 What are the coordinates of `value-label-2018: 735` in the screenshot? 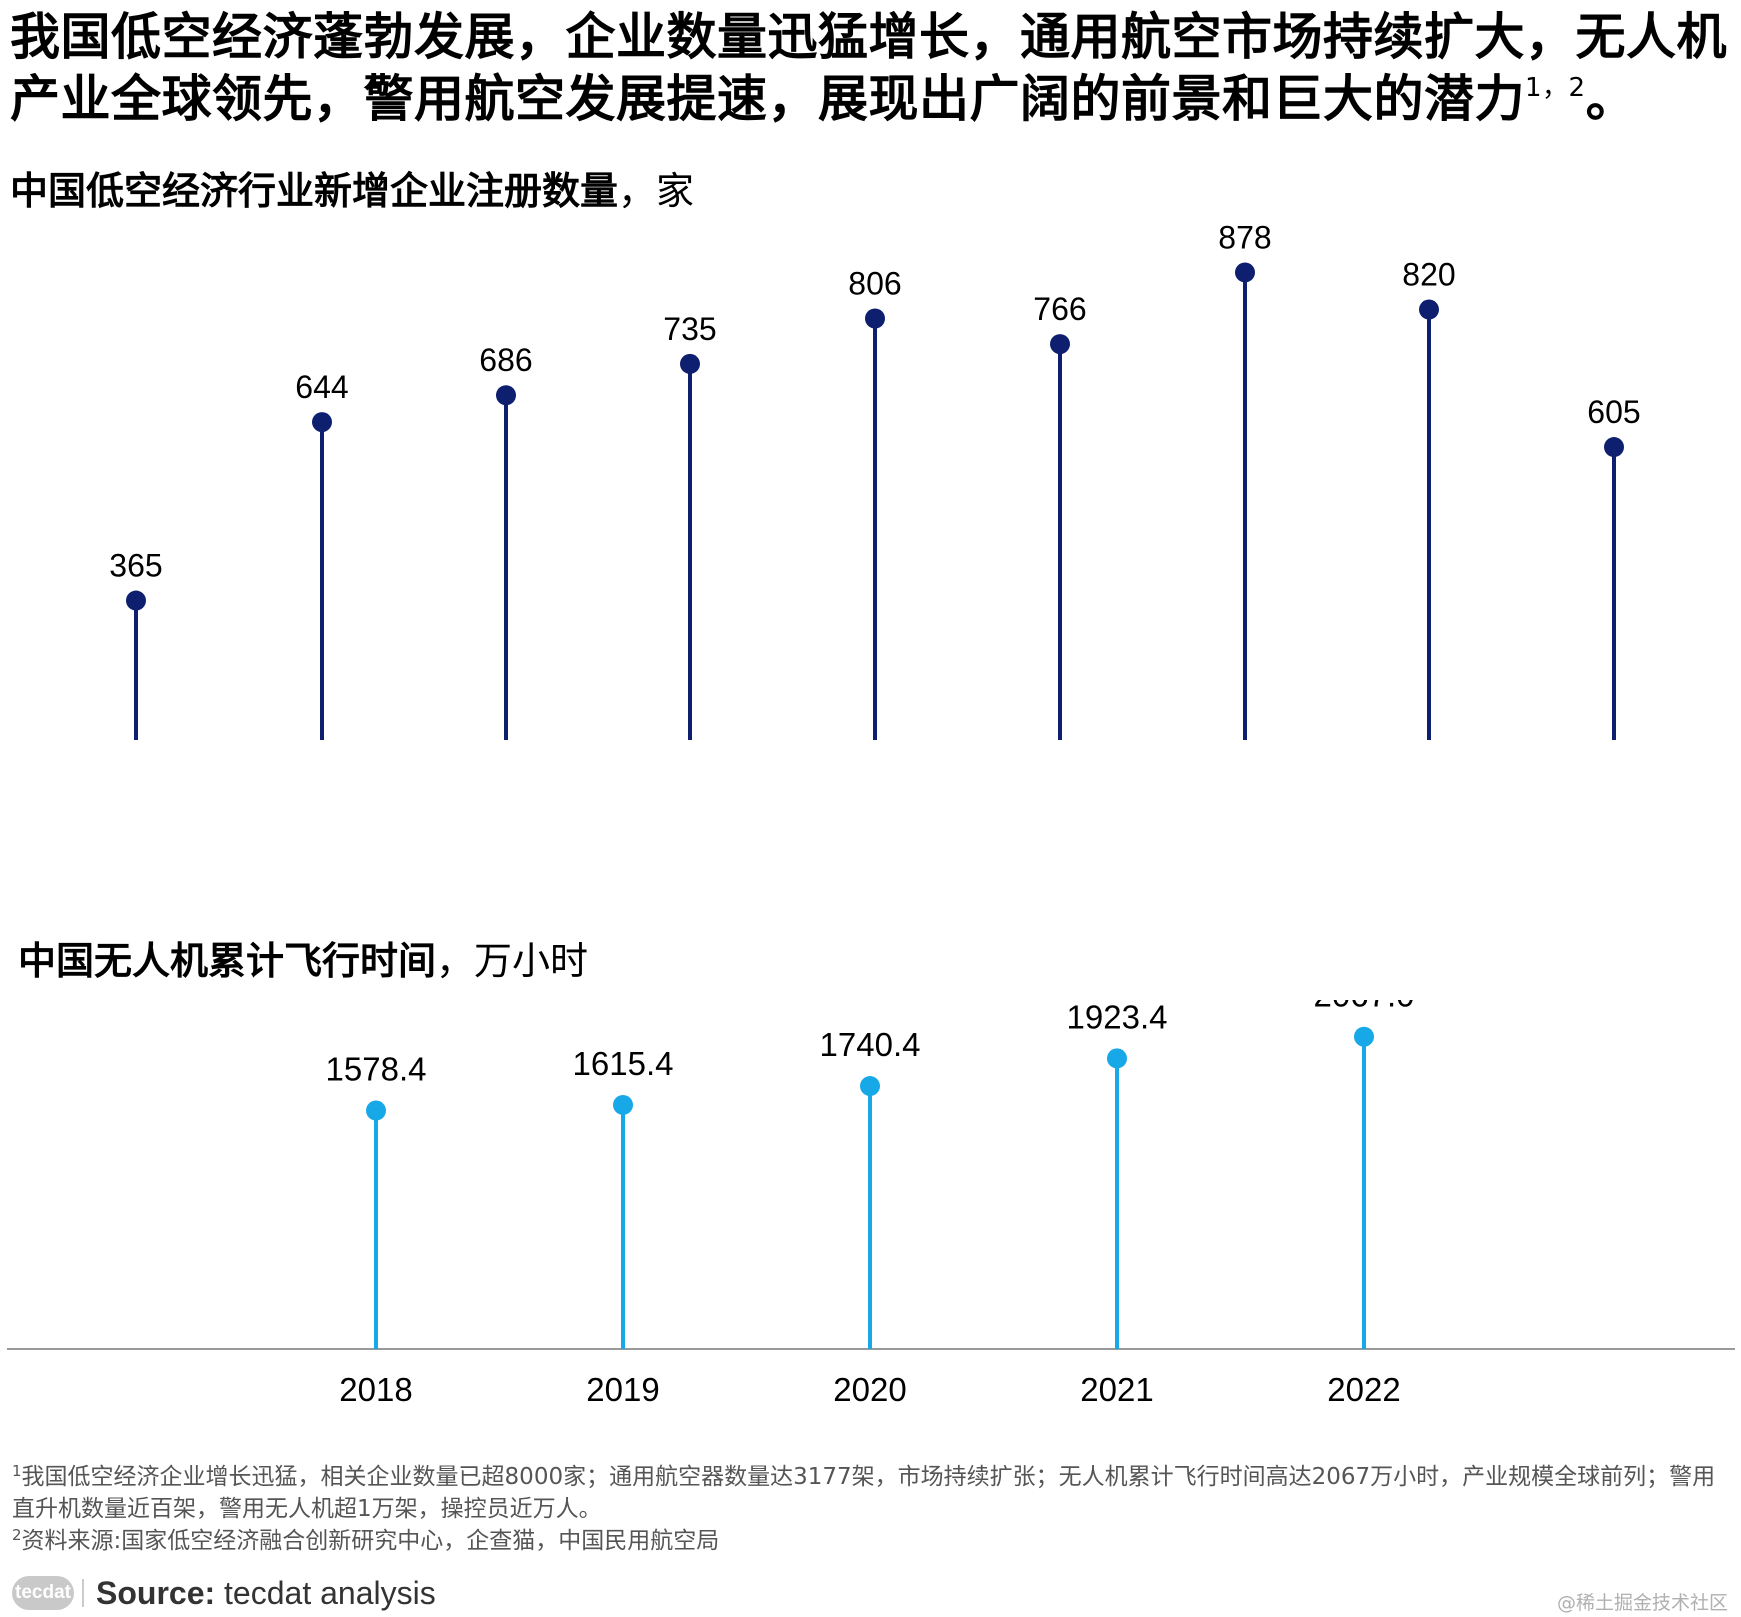 It's located at (689, 329).